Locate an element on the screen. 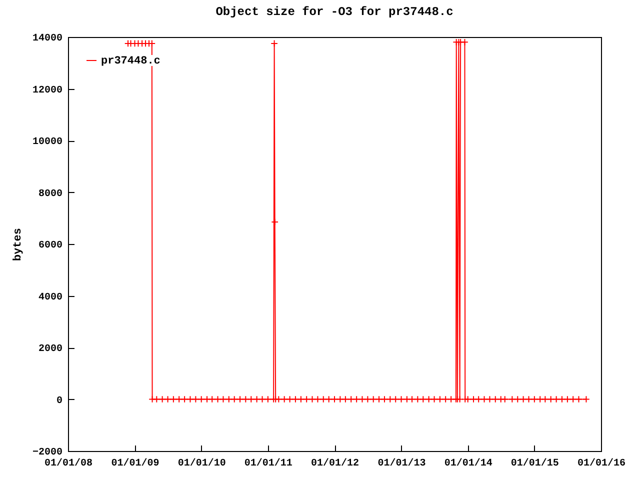 This screenshot has height=480, width=640. x-tick-label: 01/01/11 is located at coordinates (268, 464).